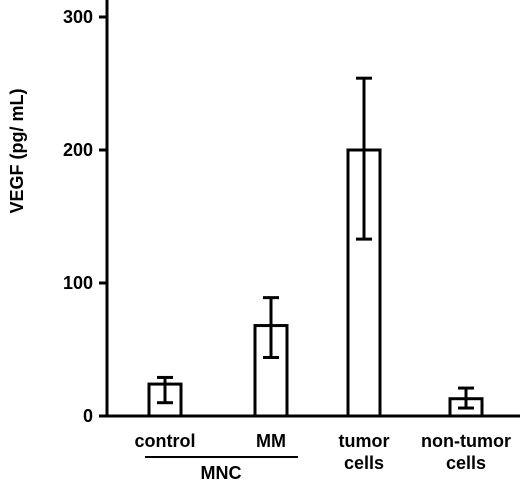 This screenshot has width=520, height=483. What do you see at coordinates (78, 150) in the screenshot?
I see `y-tick-label: 200` at bounding box center [78, 150].